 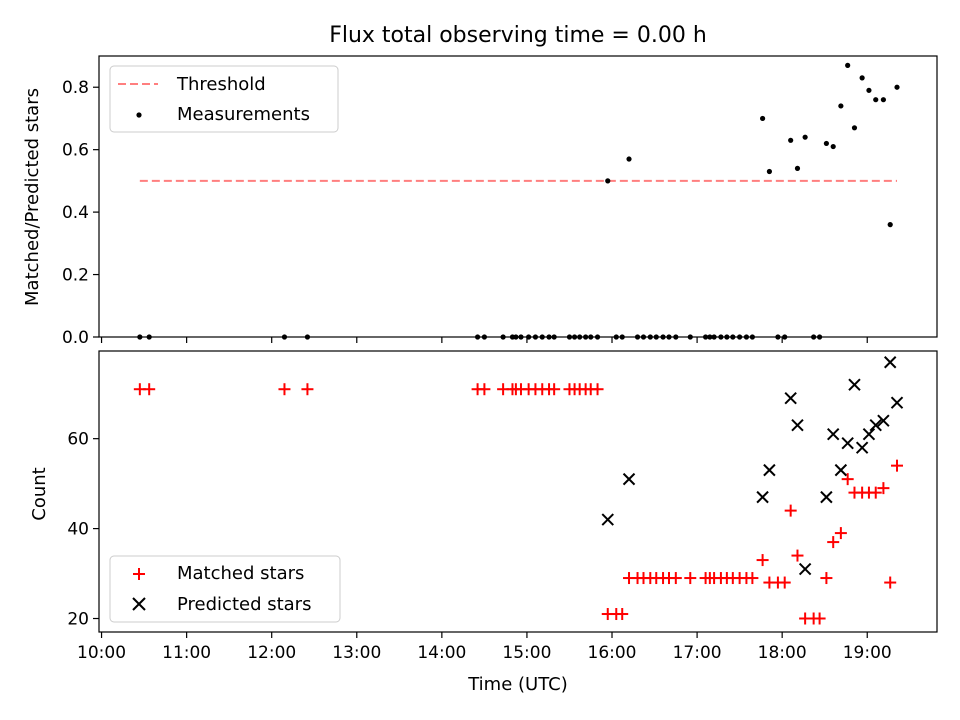 What do you see at coordinates (75, 338) in the screenshot?
I see `top-y-tick-label: 0.0` at bounding box center [75, 338].